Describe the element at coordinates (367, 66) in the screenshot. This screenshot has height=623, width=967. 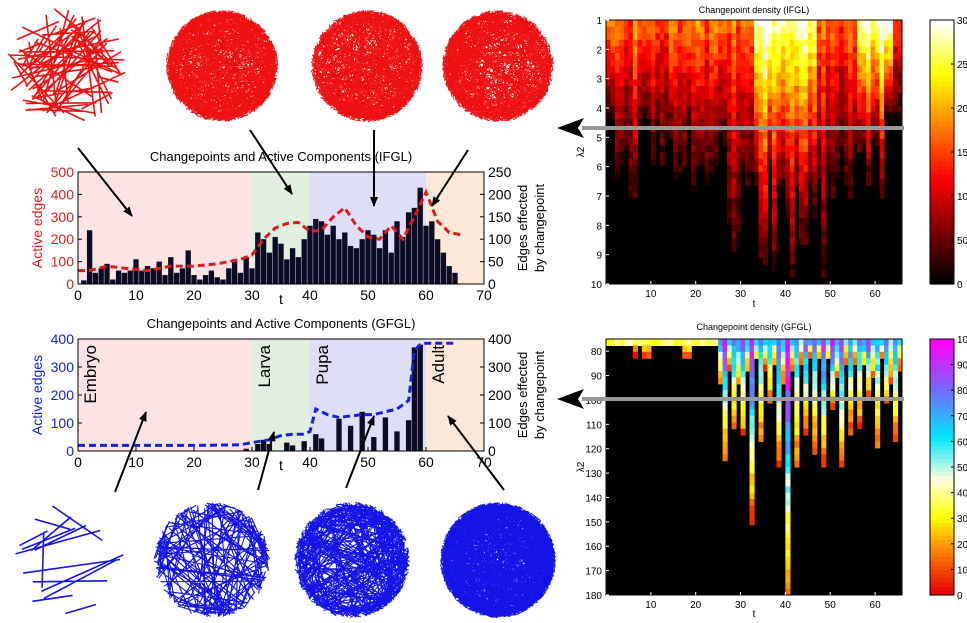
I see `network-edges` at that location.